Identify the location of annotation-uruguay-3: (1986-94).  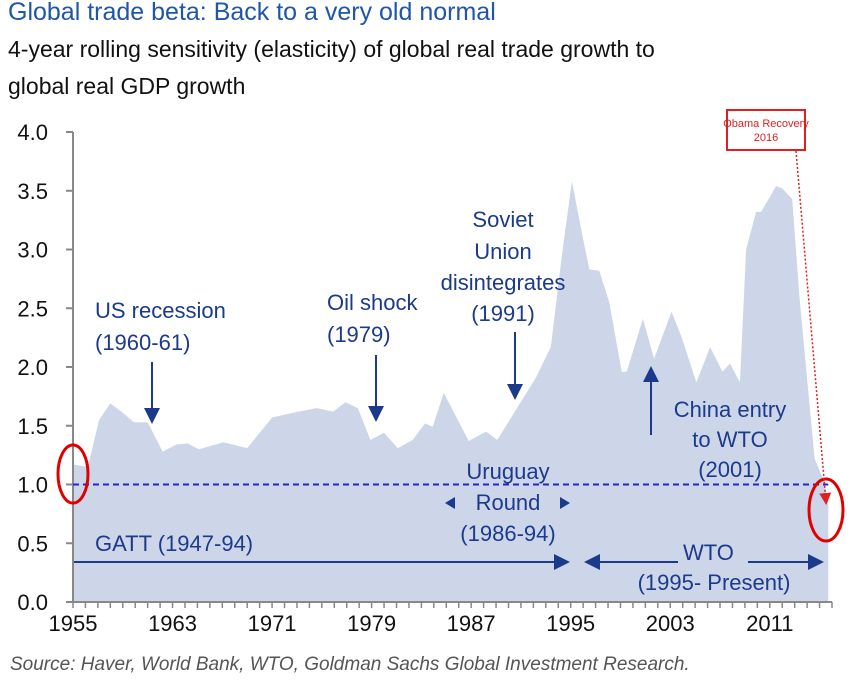
(507, 533).